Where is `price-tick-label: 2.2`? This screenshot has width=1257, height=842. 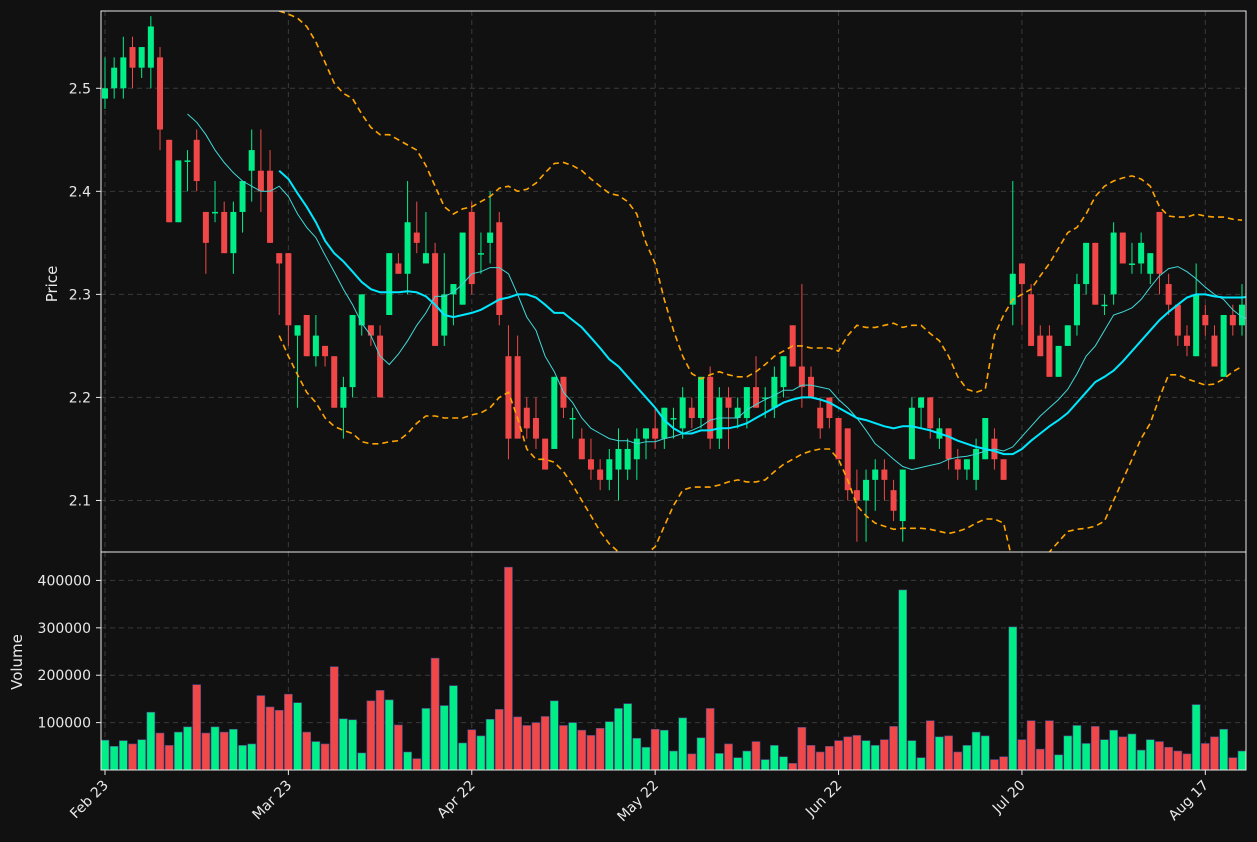 price-tick-label: 2.2 is located at coordinates (80, 398).